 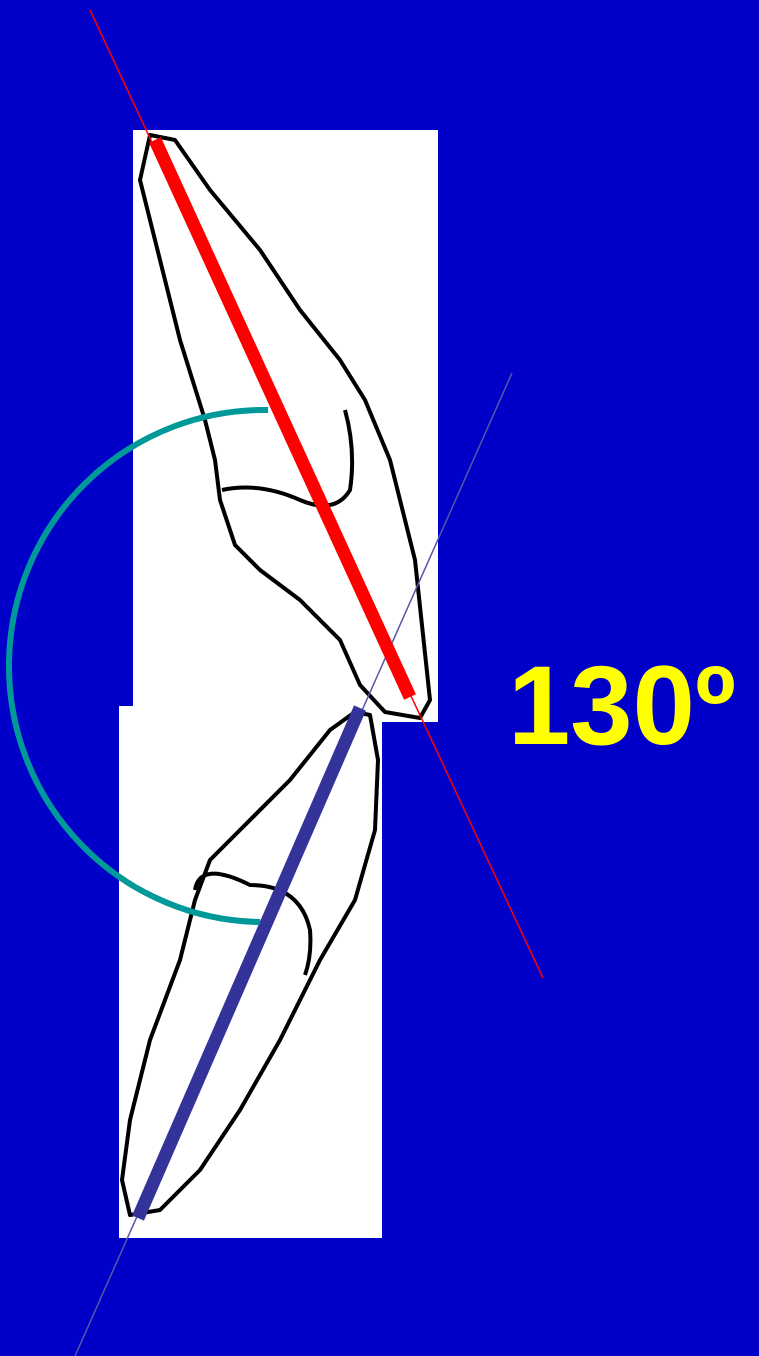 I want to click on upper-tooth-cej, so click(x=288, y=458).